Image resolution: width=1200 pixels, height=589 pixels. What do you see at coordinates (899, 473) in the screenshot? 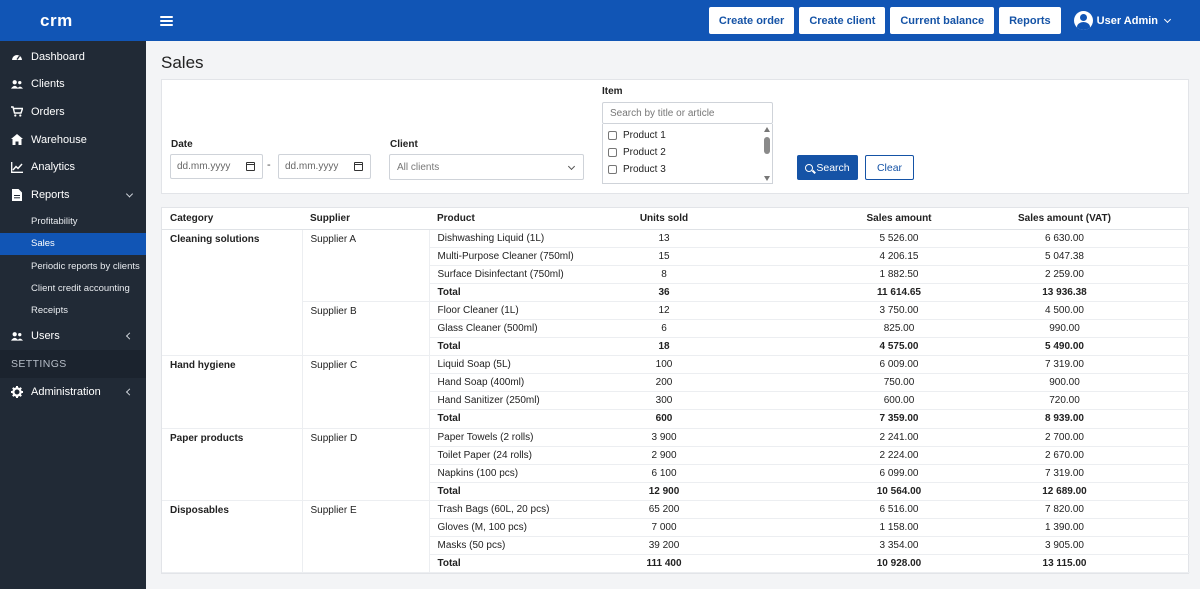
I see `sales-amount-cell: 6 099.00` at bounding box center [899, 473].